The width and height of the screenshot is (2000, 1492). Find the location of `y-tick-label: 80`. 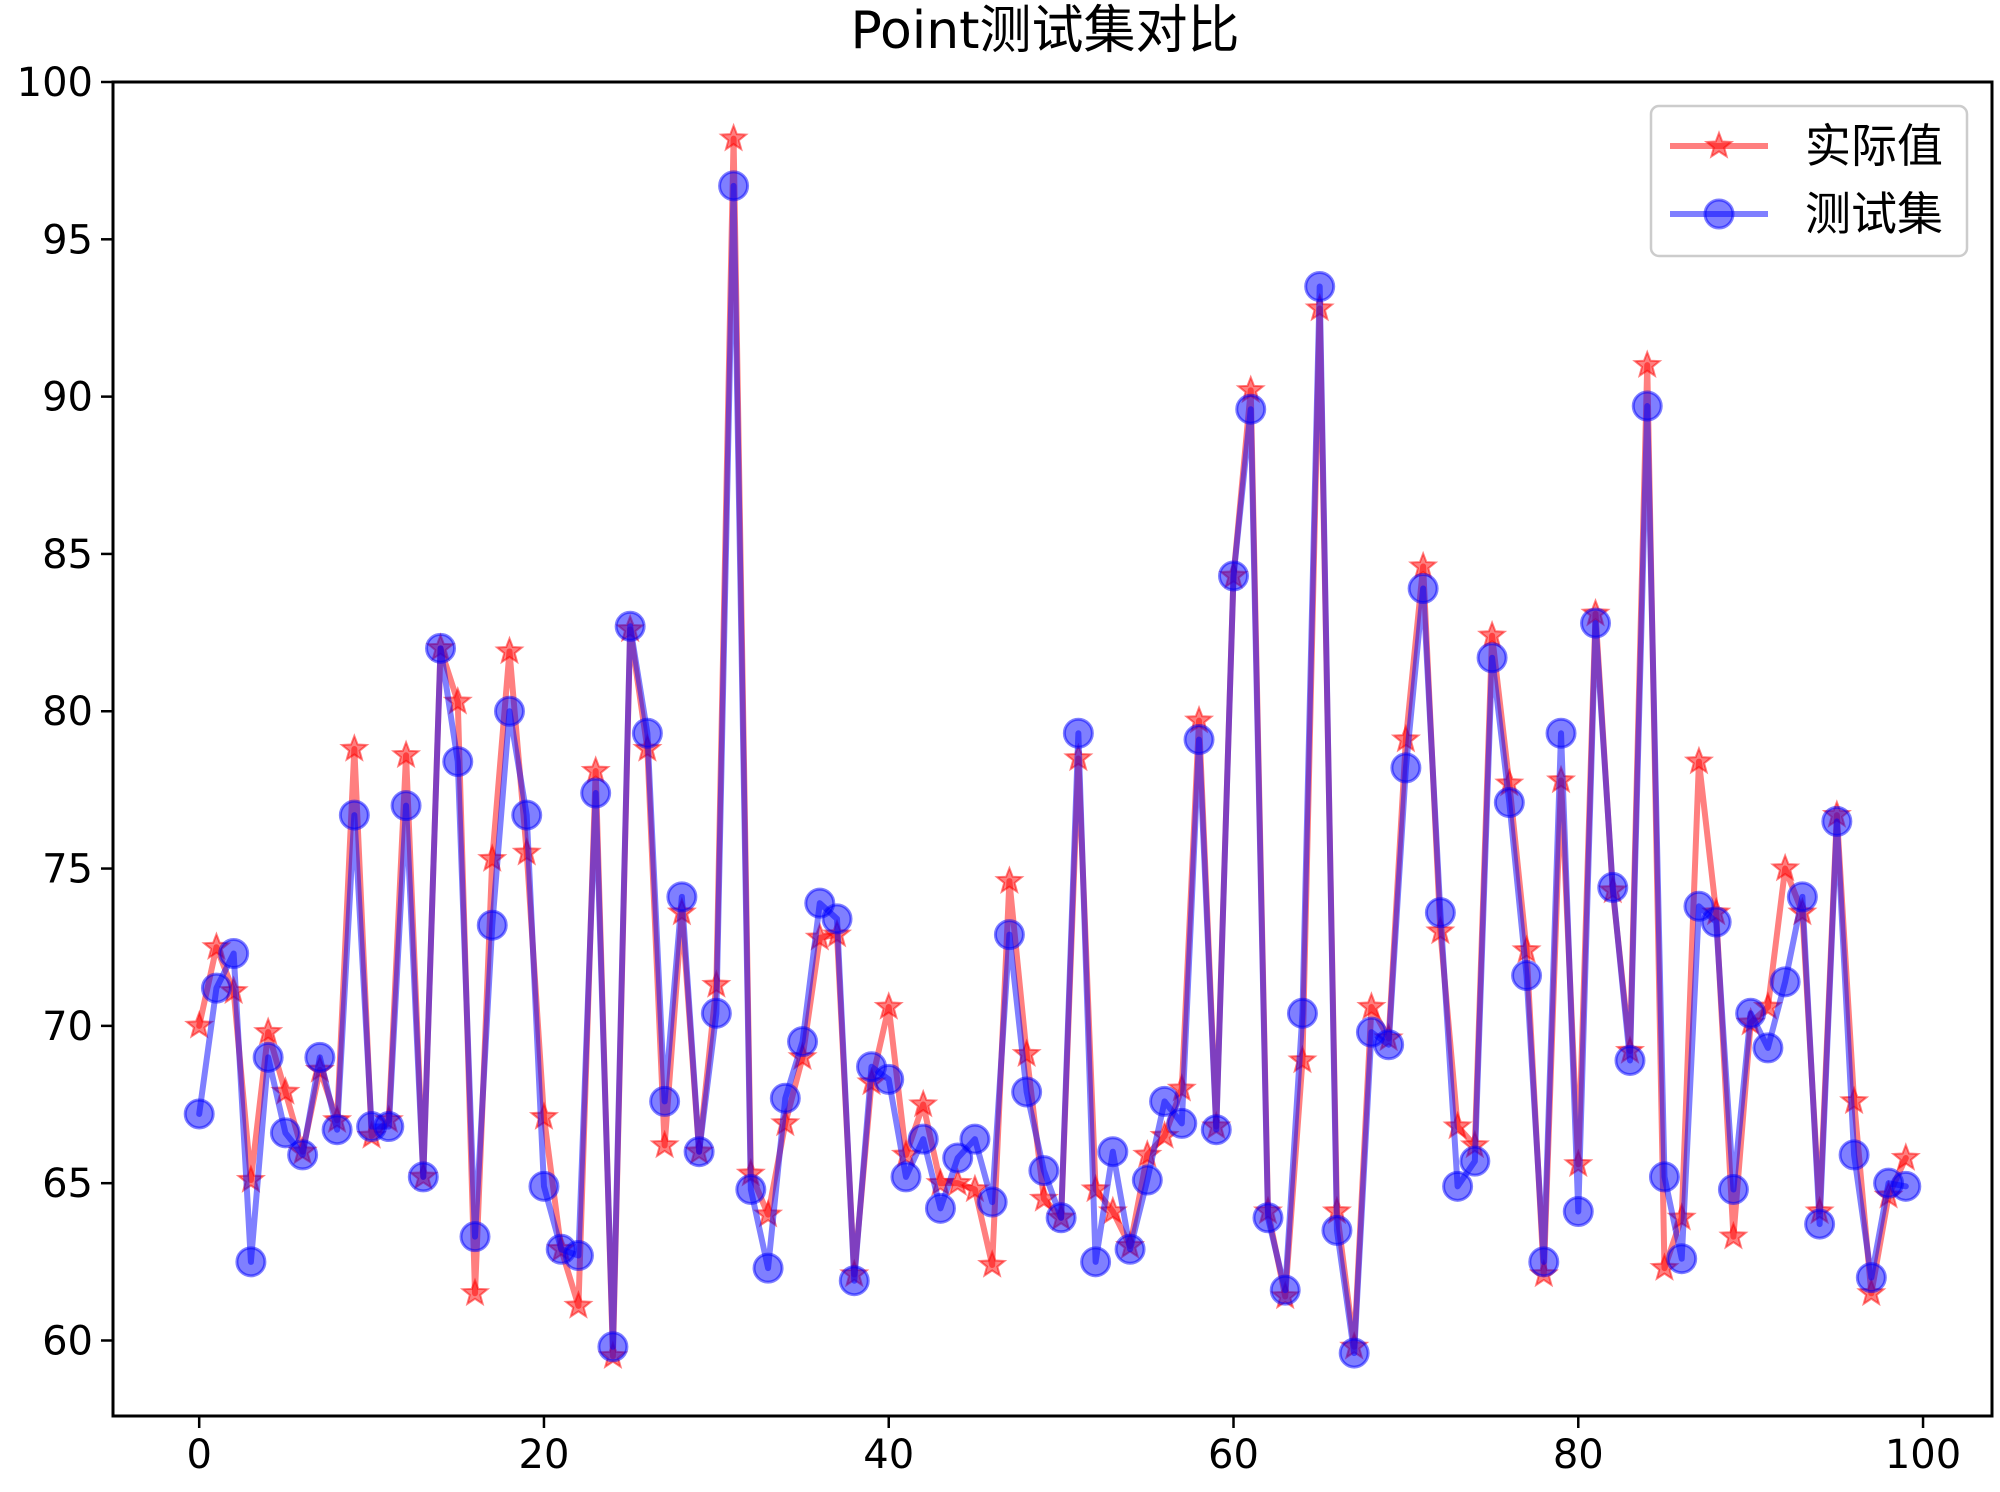

y-tick-label: 80 is located at coordinates (67, 712).